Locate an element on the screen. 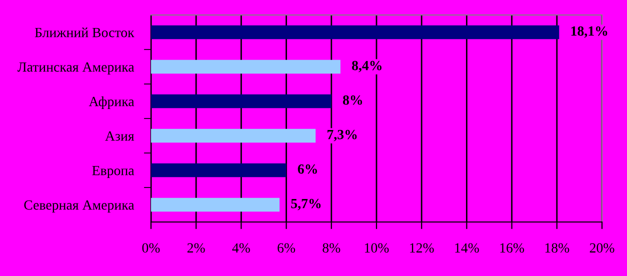  data-label: 7,3% is located at coordinates (342, 136).